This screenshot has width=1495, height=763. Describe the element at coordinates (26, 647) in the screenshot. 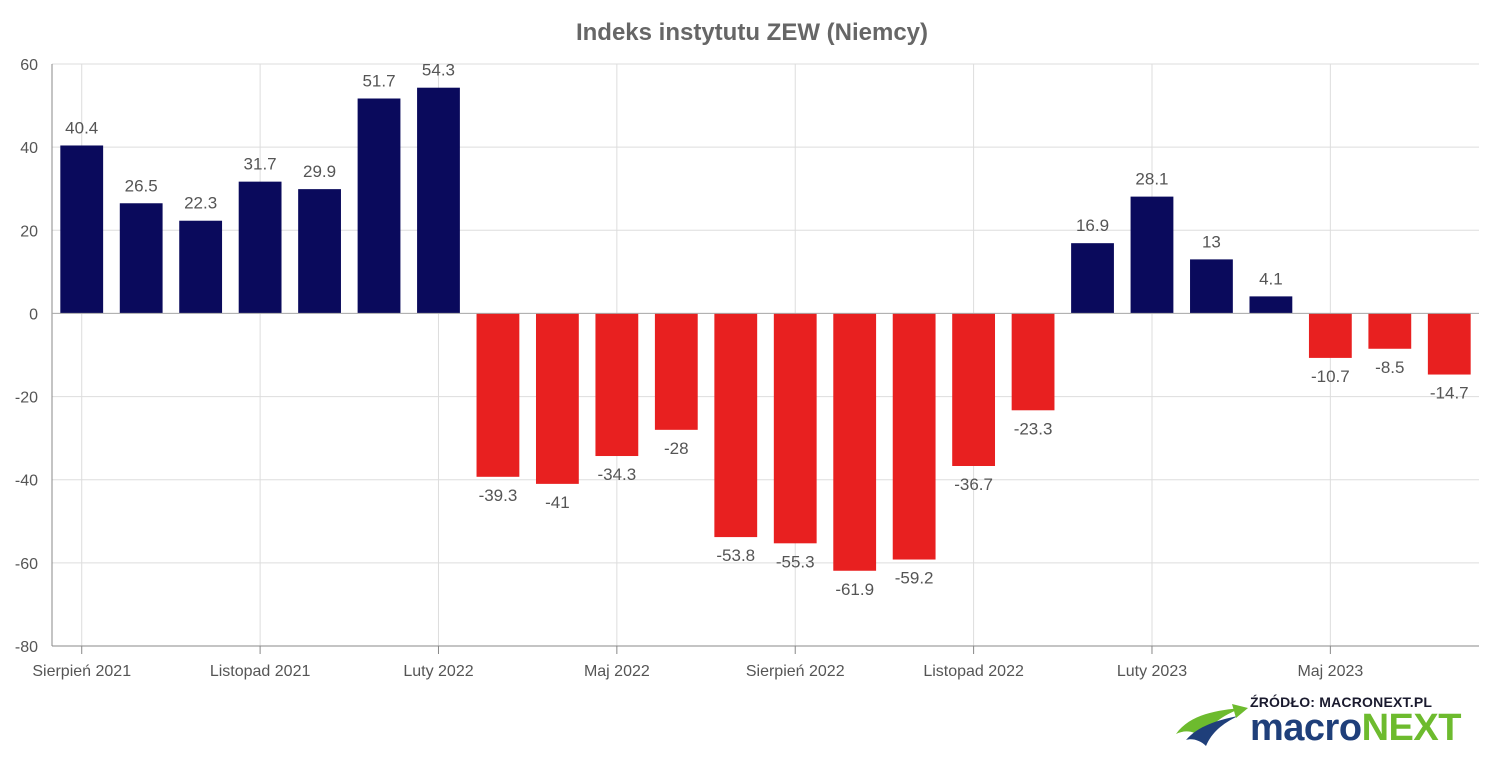

I see `y-tick-label: -80` at that location.